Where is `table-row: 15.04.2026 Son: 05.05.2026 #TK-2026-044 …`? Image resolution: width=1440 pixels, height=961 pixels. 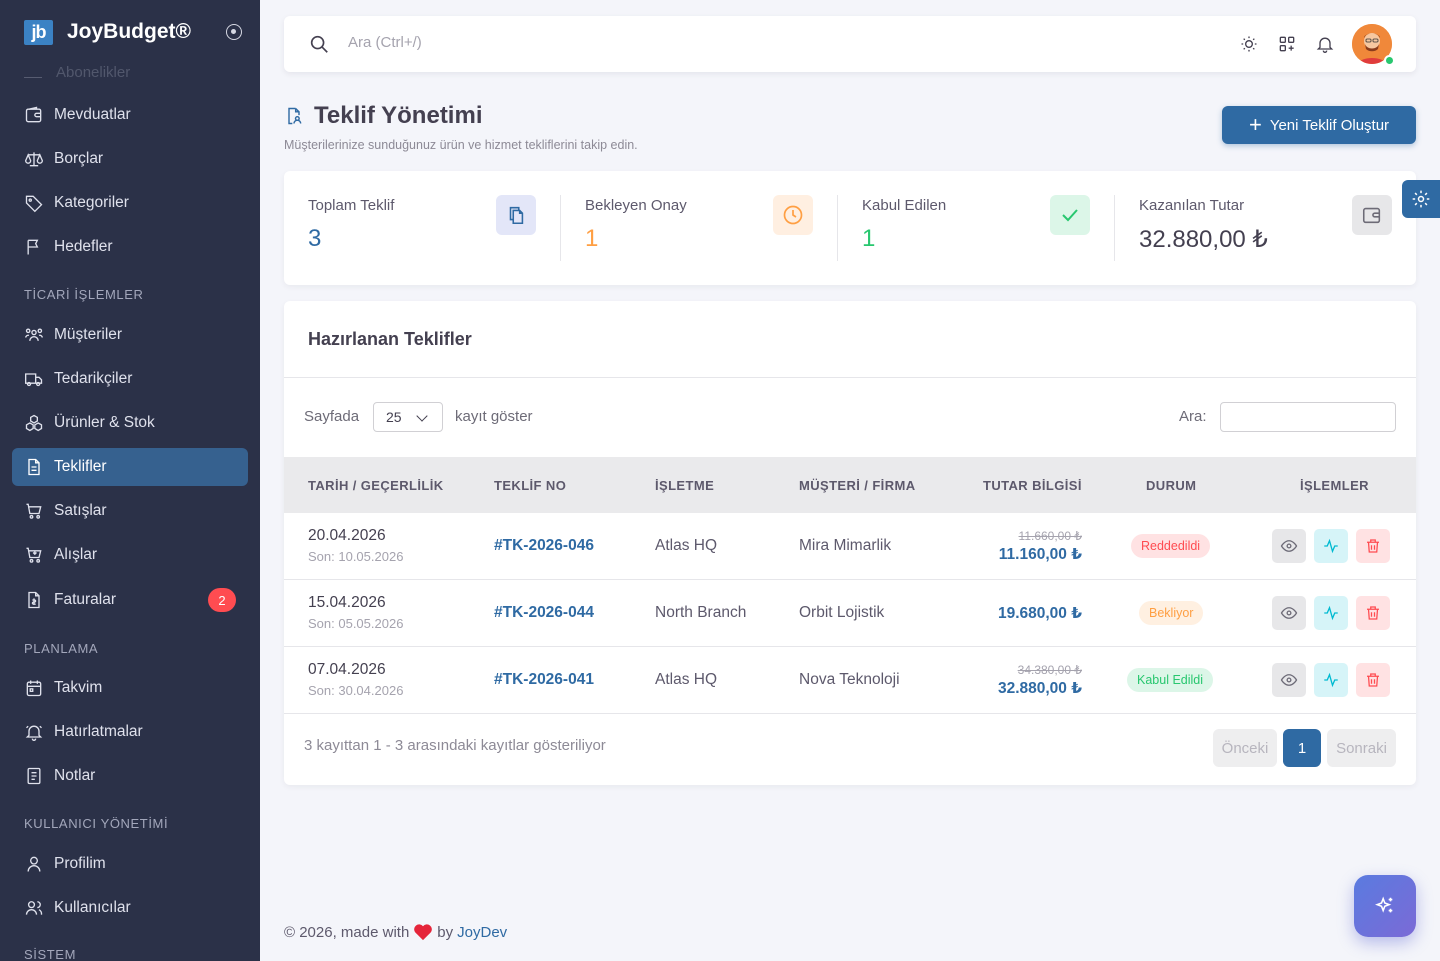 table-row: 15.04.2026 Son: 05.05.2026 #TK-2026-044 … is located at coordinates (850, 613).